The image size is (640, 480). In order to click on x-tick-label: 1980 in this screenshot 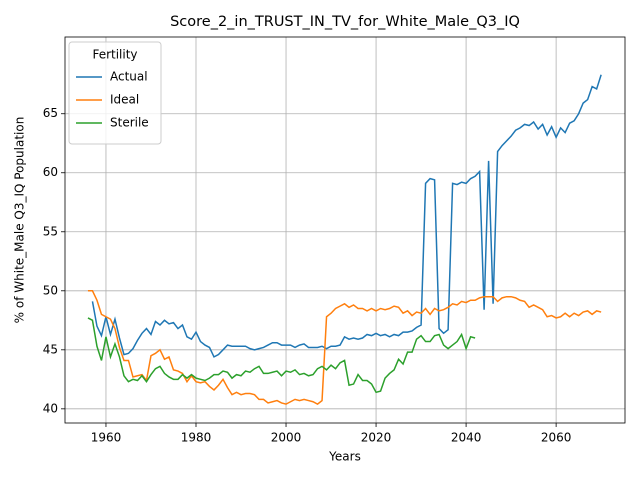, I will do `click(196, 438)`.